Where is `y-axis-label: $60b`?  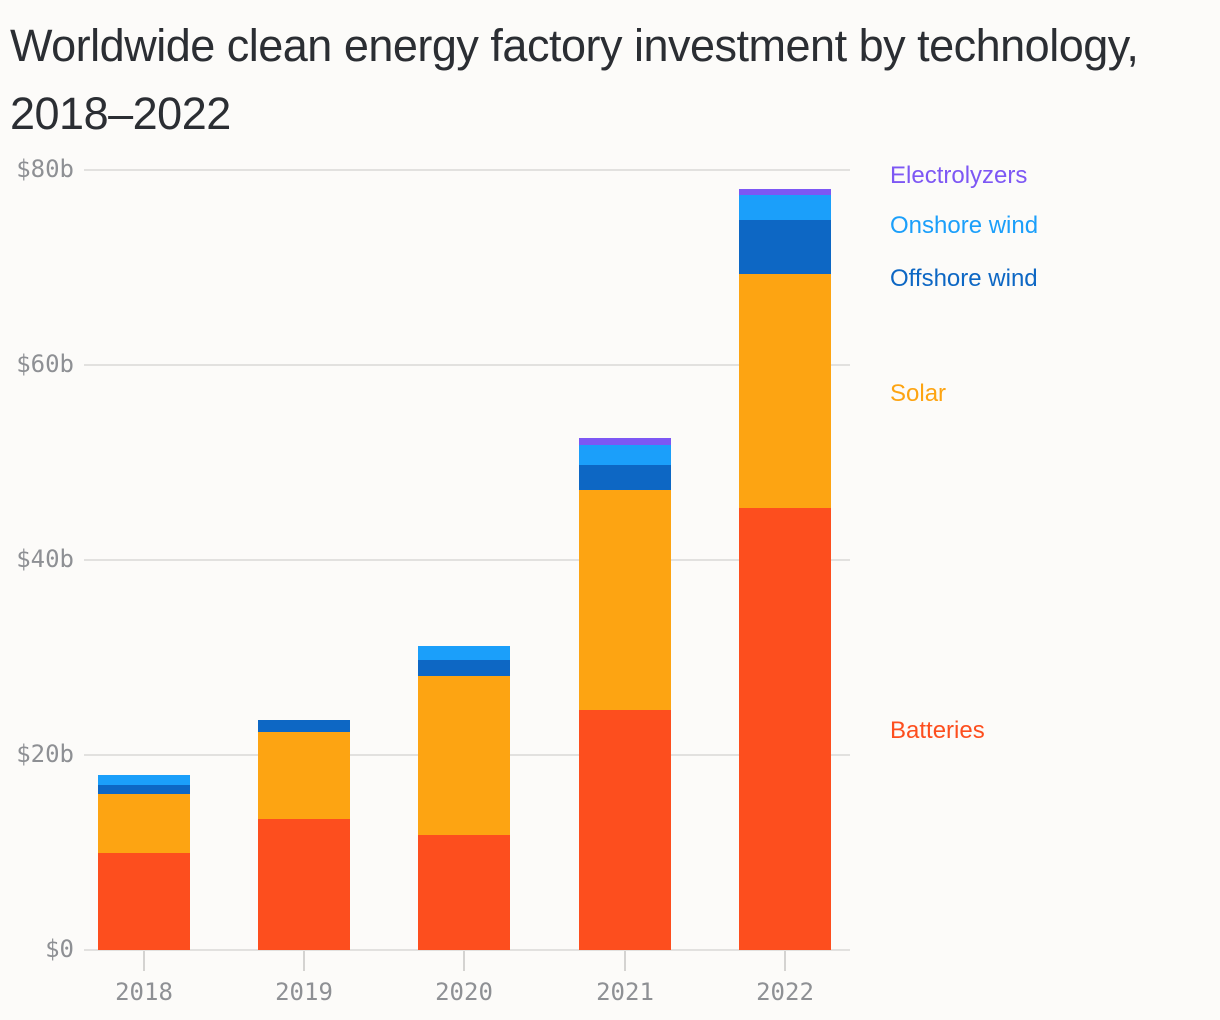
y-axis-label: $60b is located at coordinates (45, 364).